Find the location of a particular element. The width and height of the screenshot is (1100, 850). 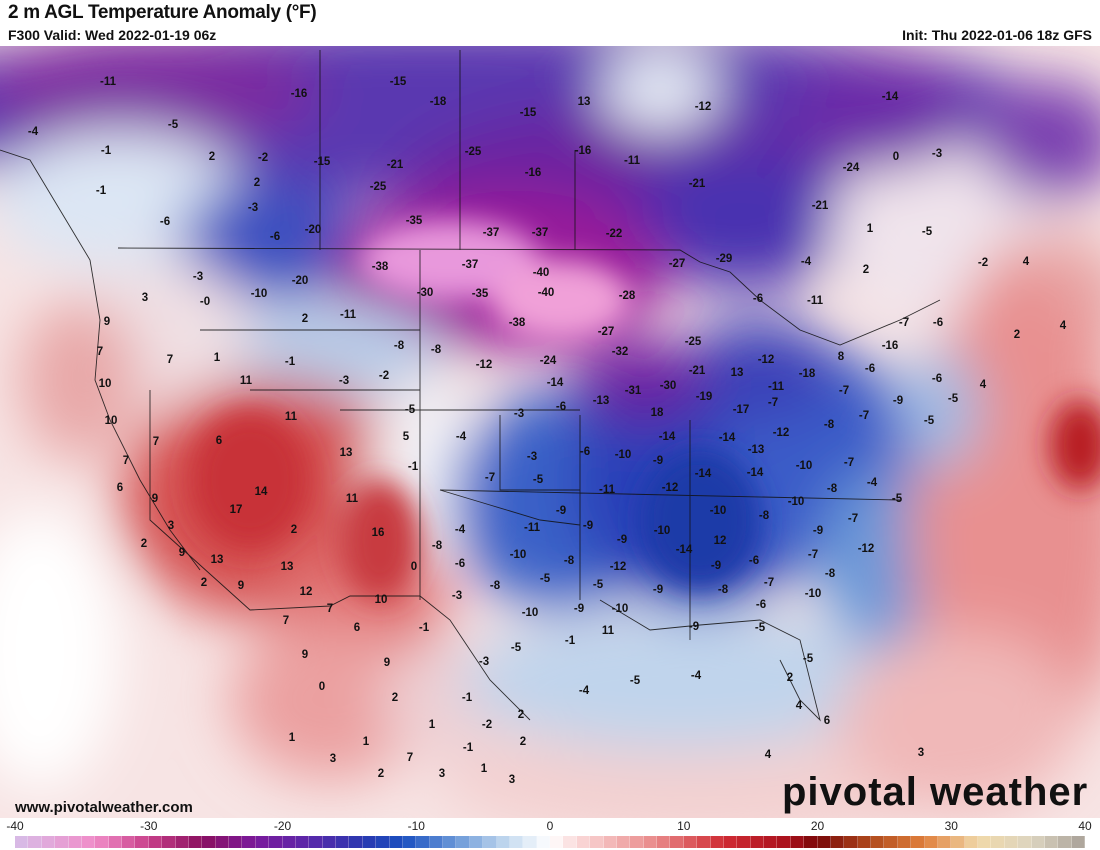

anomaly-value-label: -2 is located at coordinates (384, 376).